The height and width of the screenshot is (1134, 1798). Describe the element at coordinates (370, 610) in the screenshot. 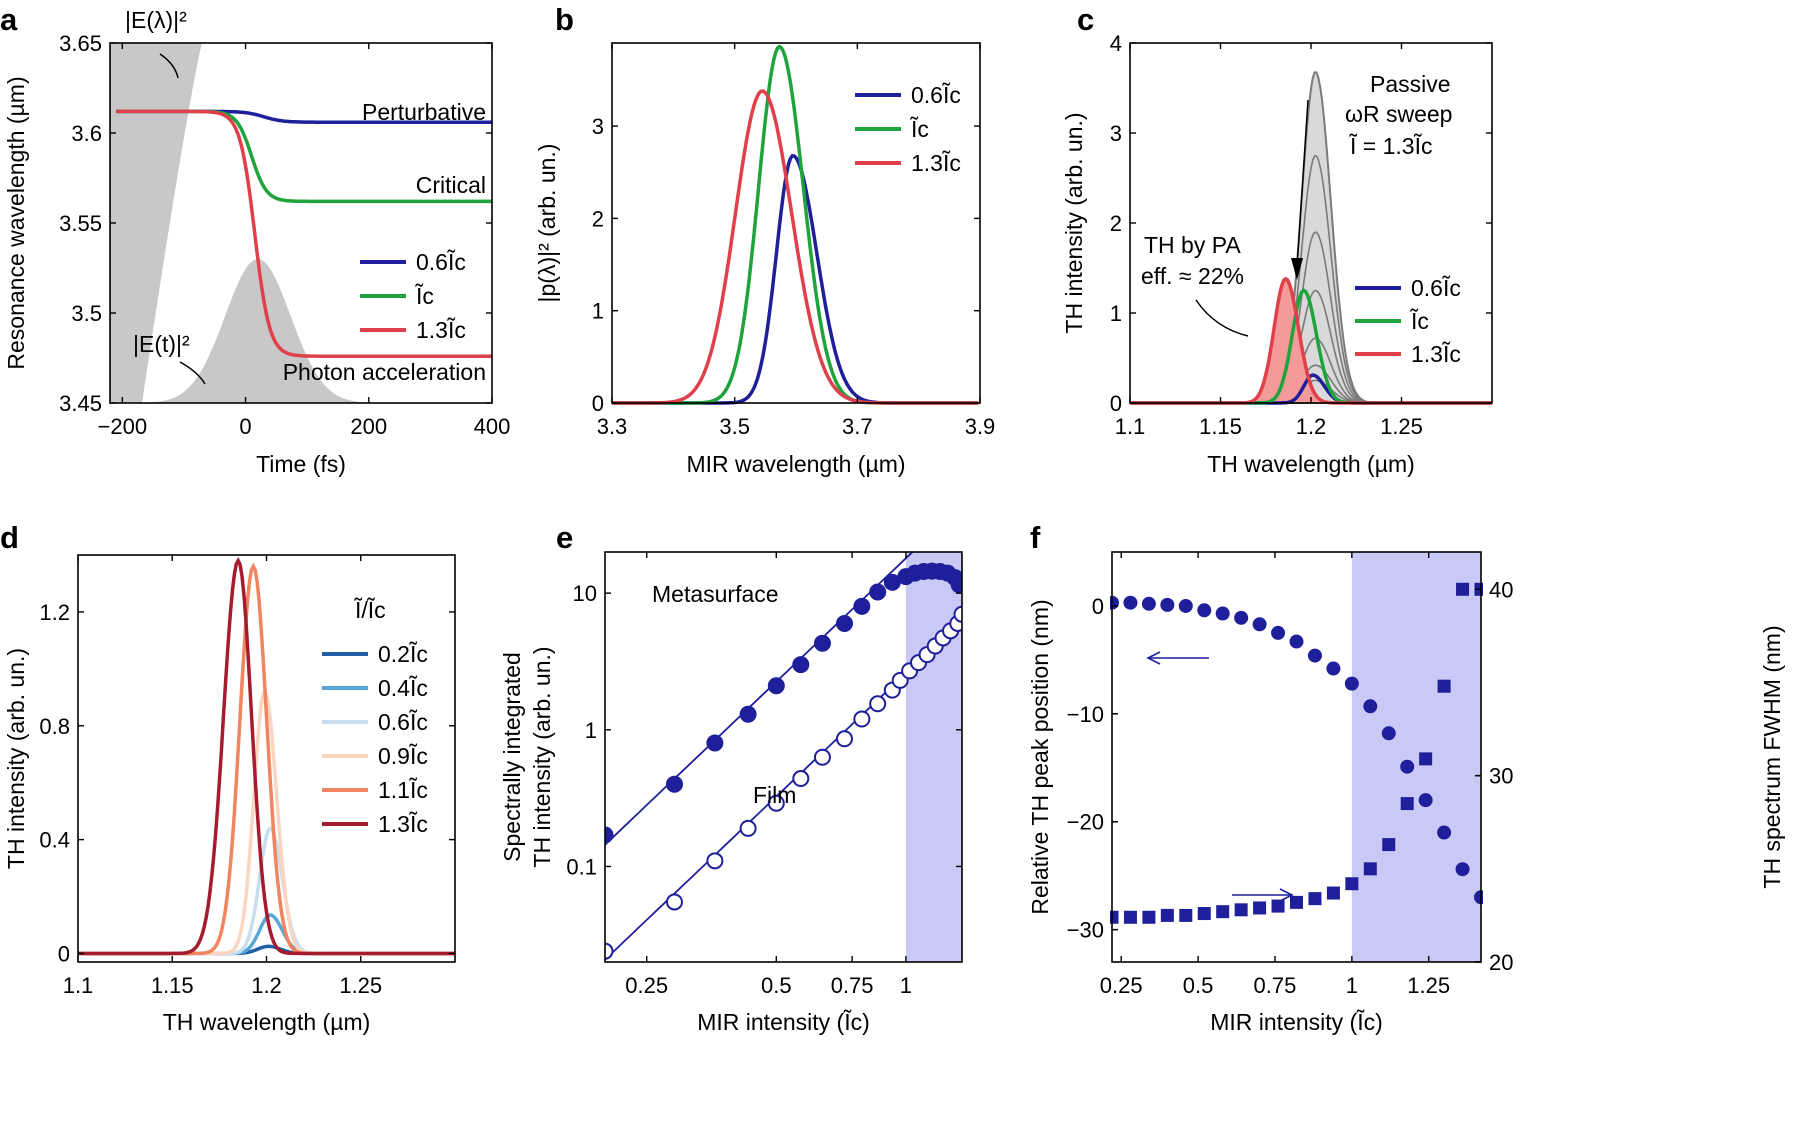

I see `legend-title: Ĩ/Ĩc` at that location.